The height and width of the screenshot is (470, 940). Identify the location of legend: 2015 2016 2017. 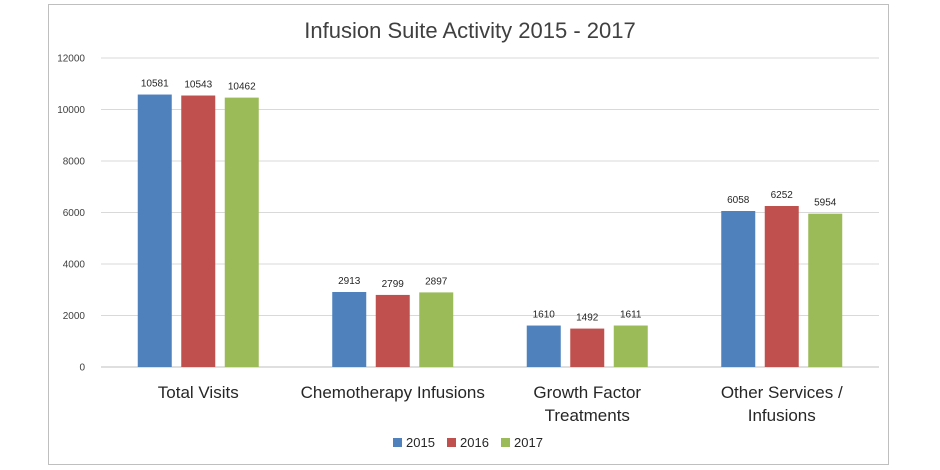
(468, 442).